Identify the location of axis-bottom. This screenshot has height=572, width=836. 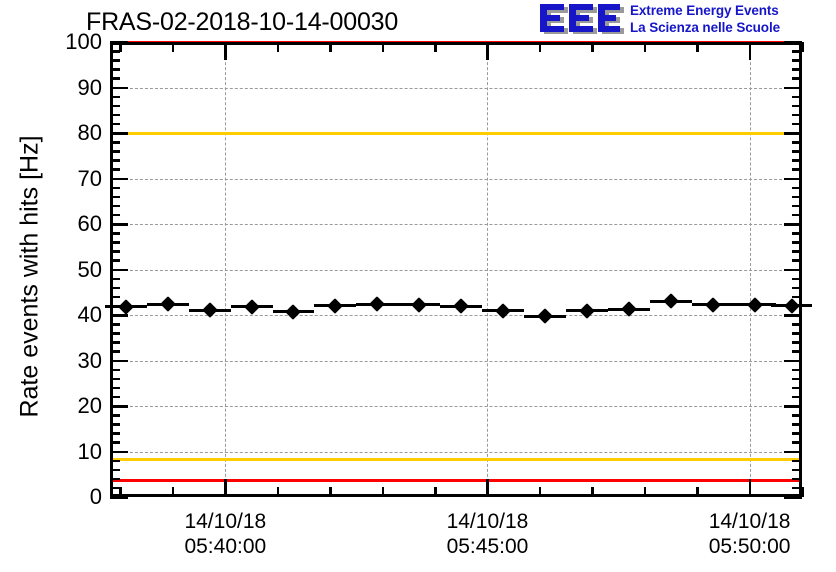
(456, 495).